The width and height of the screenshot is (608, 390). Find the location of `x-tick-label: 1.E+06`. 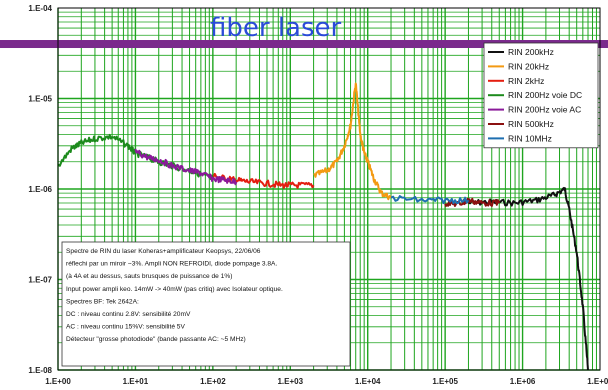

x-tick-label: 1.E+06 is located at coordinates (523, 381).